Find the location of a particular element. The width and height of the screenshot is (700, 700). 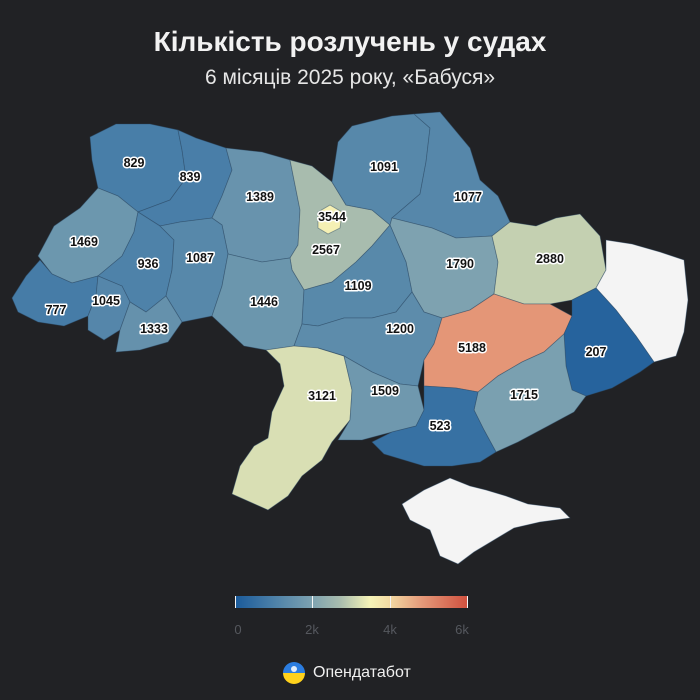

legend-tick-4k is located at coordinates (390, 602).